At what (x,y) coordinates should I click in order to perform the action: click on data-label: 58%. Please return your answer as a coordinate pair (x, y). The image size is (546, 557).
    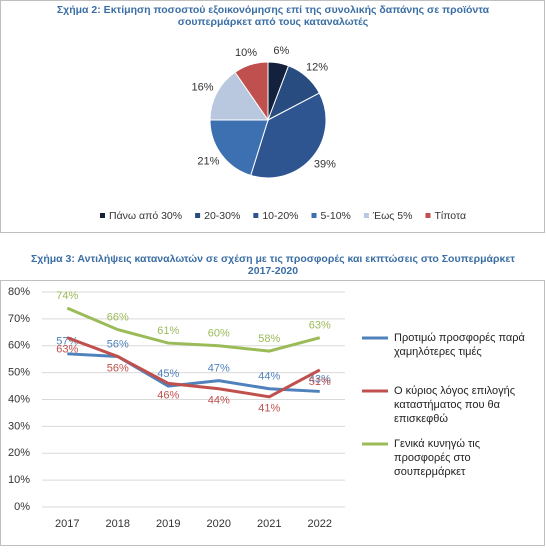
    Looking at the image, I should click on (269, 339).